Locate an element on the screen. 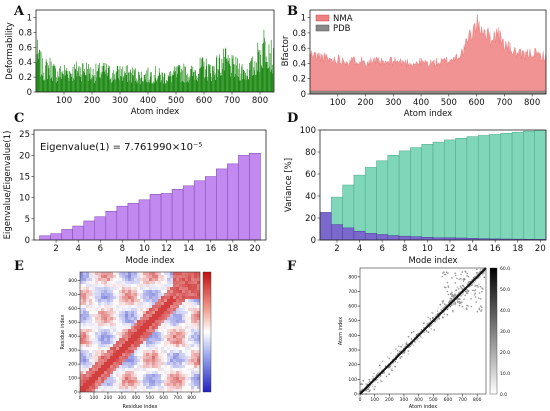 The height and width of the screenshot is (411, 550). c-ytick-label-1: 5 is located at coordinates (27, 220).